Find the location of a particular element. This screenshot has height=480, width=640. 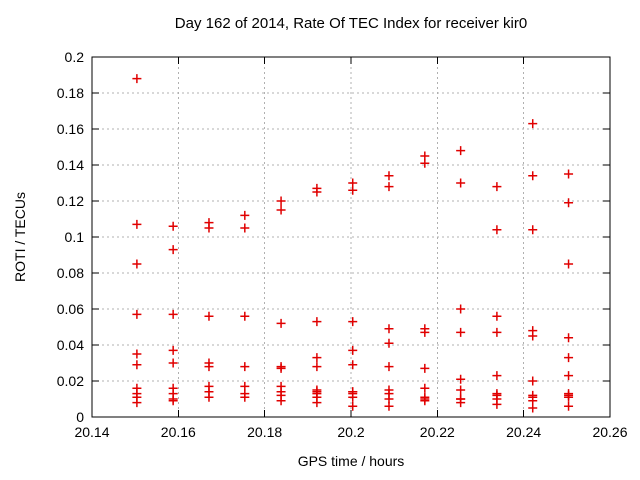

y-tick-label: 0.1 is located at coordinates (75, 237).